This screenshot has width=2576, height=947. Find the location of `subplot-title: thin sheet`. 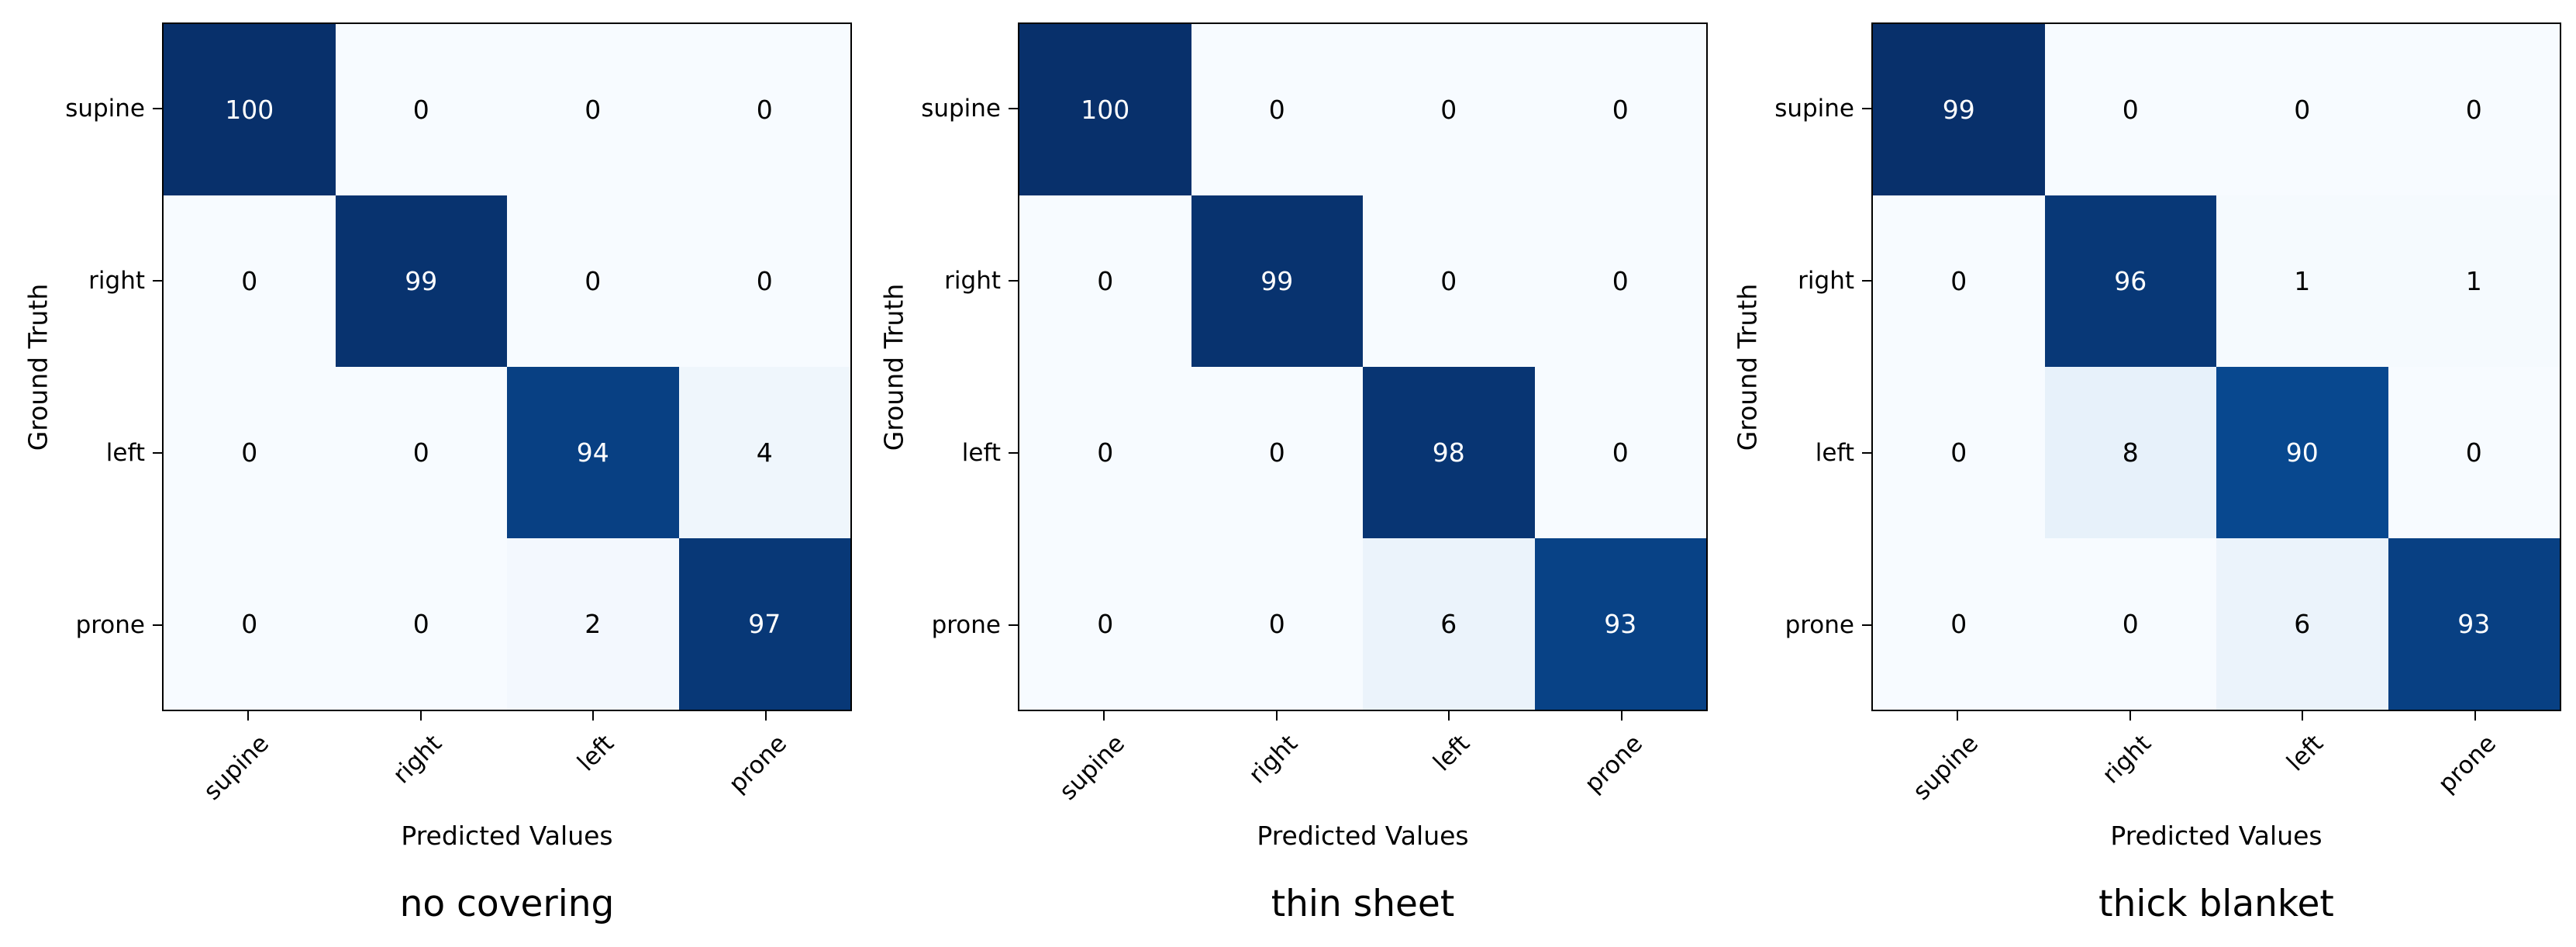

subplot-title: thin sheet is located at coordinates (1363, 904).